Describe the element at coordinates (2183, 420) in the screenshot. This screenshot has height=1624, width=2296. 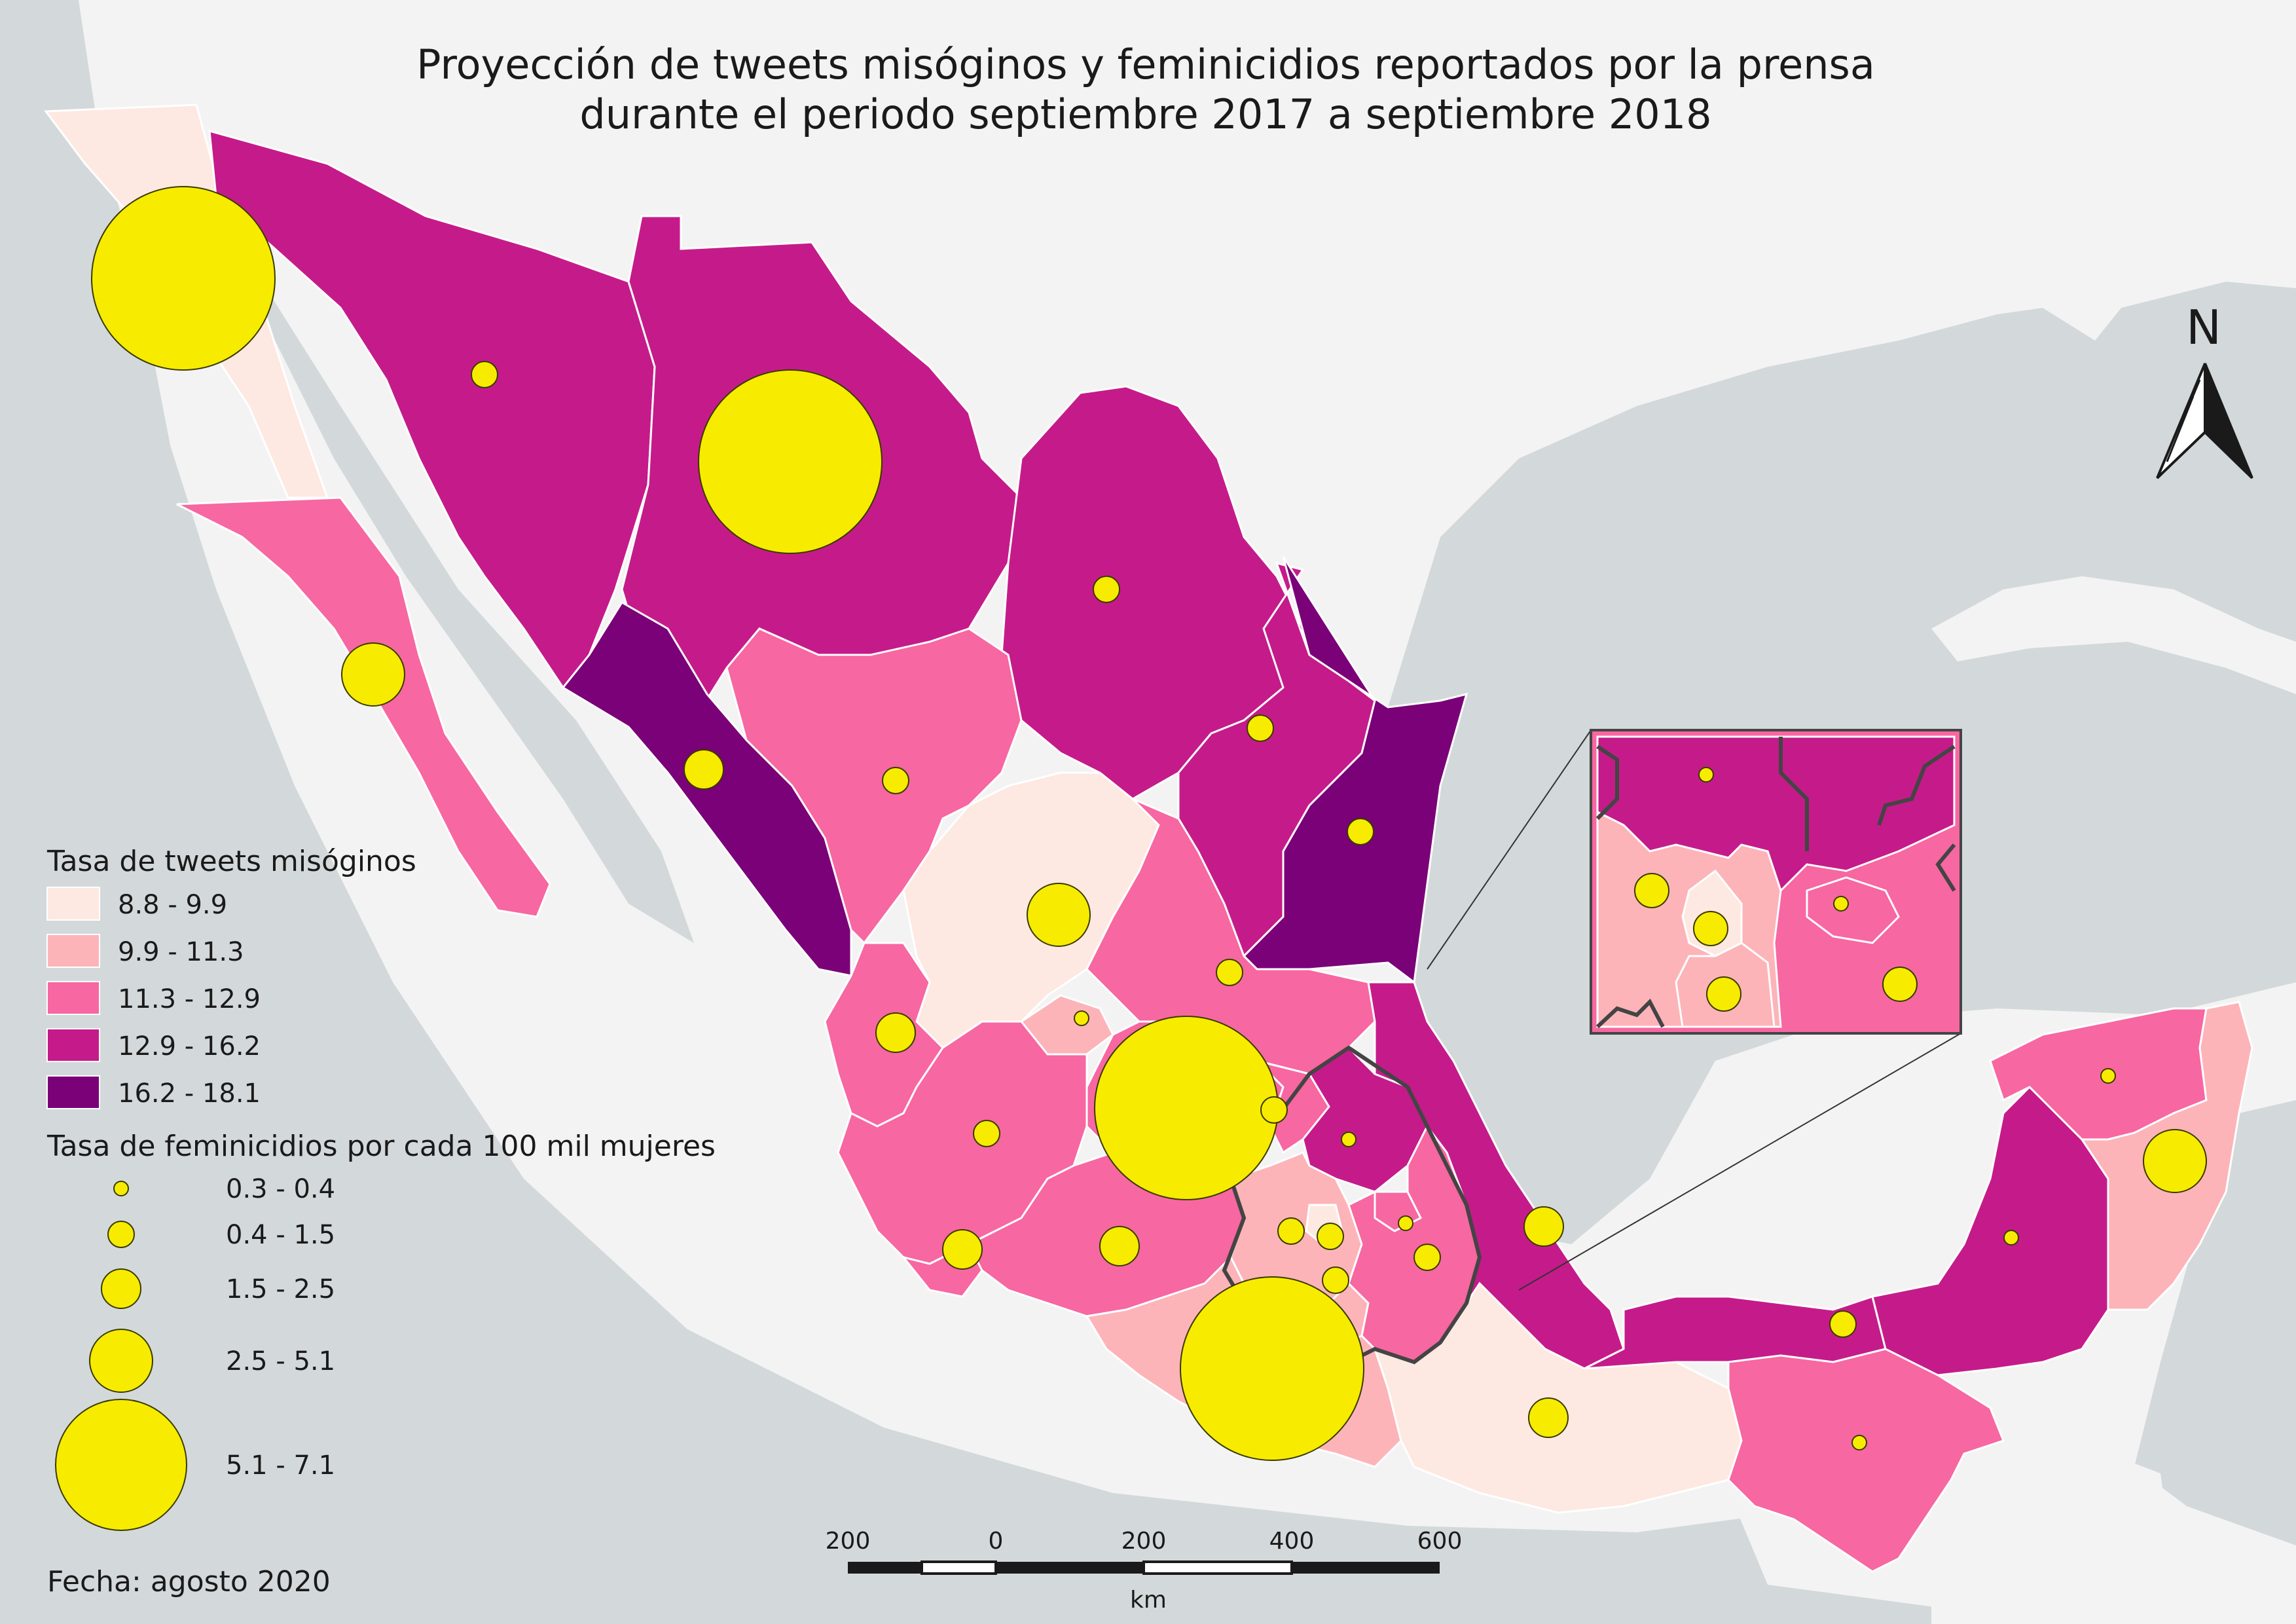
I see `north-arrow-hatch` at that location.